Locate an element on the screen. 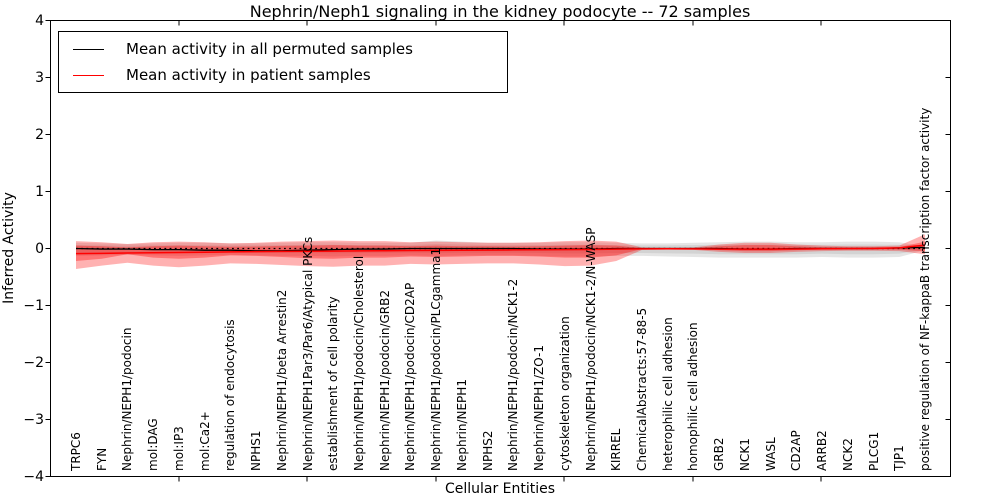 The height and width of the screenshot is (500, 1000). x-category-label: WASL is located at coordinates (770, 454).